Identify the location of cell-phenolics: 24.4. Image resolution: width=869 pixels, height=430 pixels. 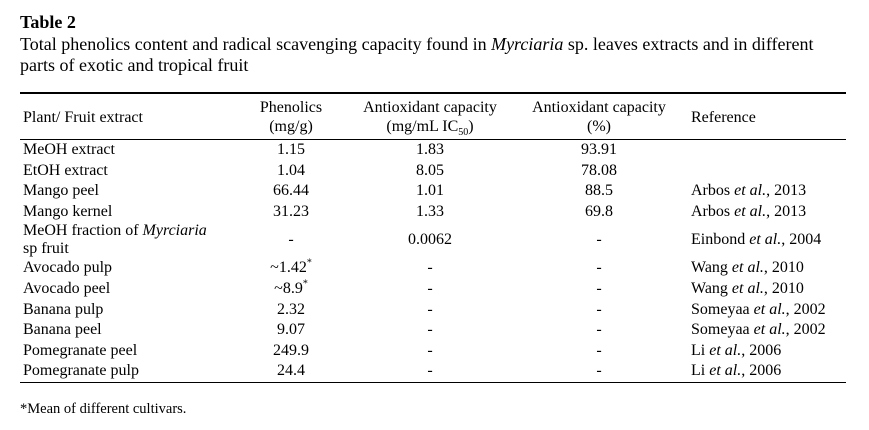
(291, 371).